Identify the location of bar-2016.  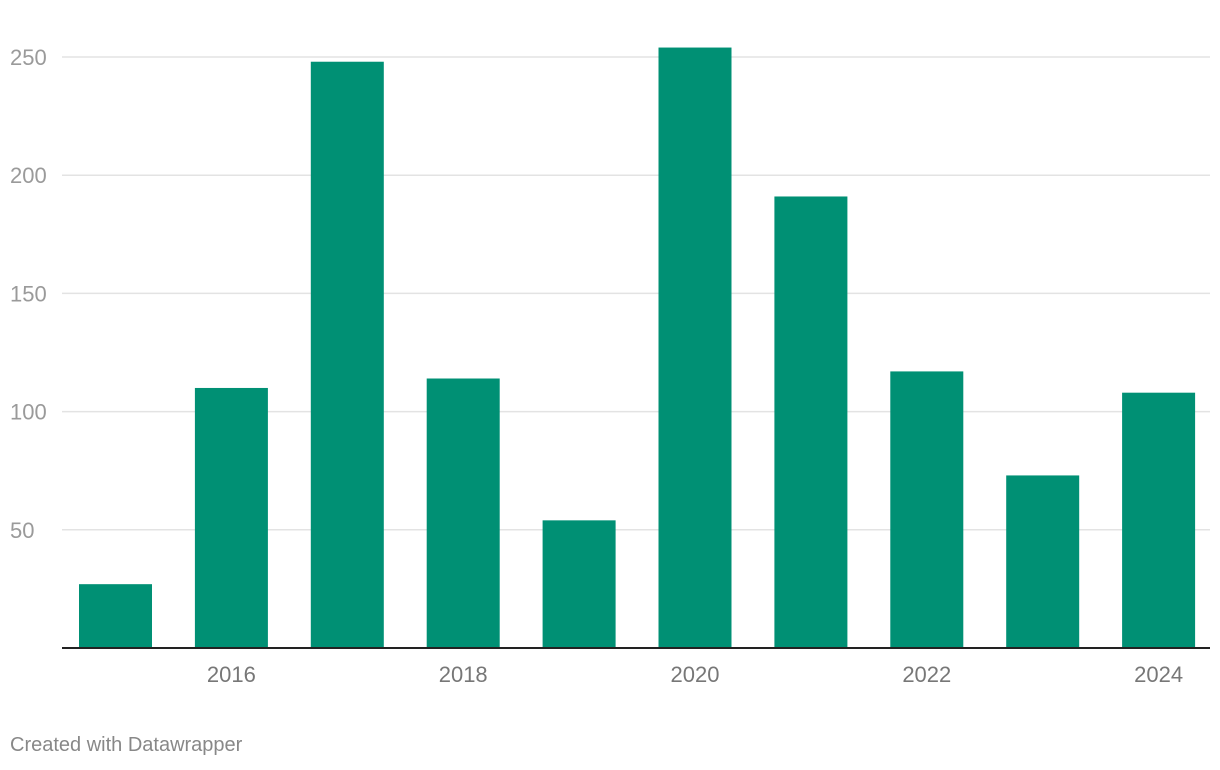
(231, 517).